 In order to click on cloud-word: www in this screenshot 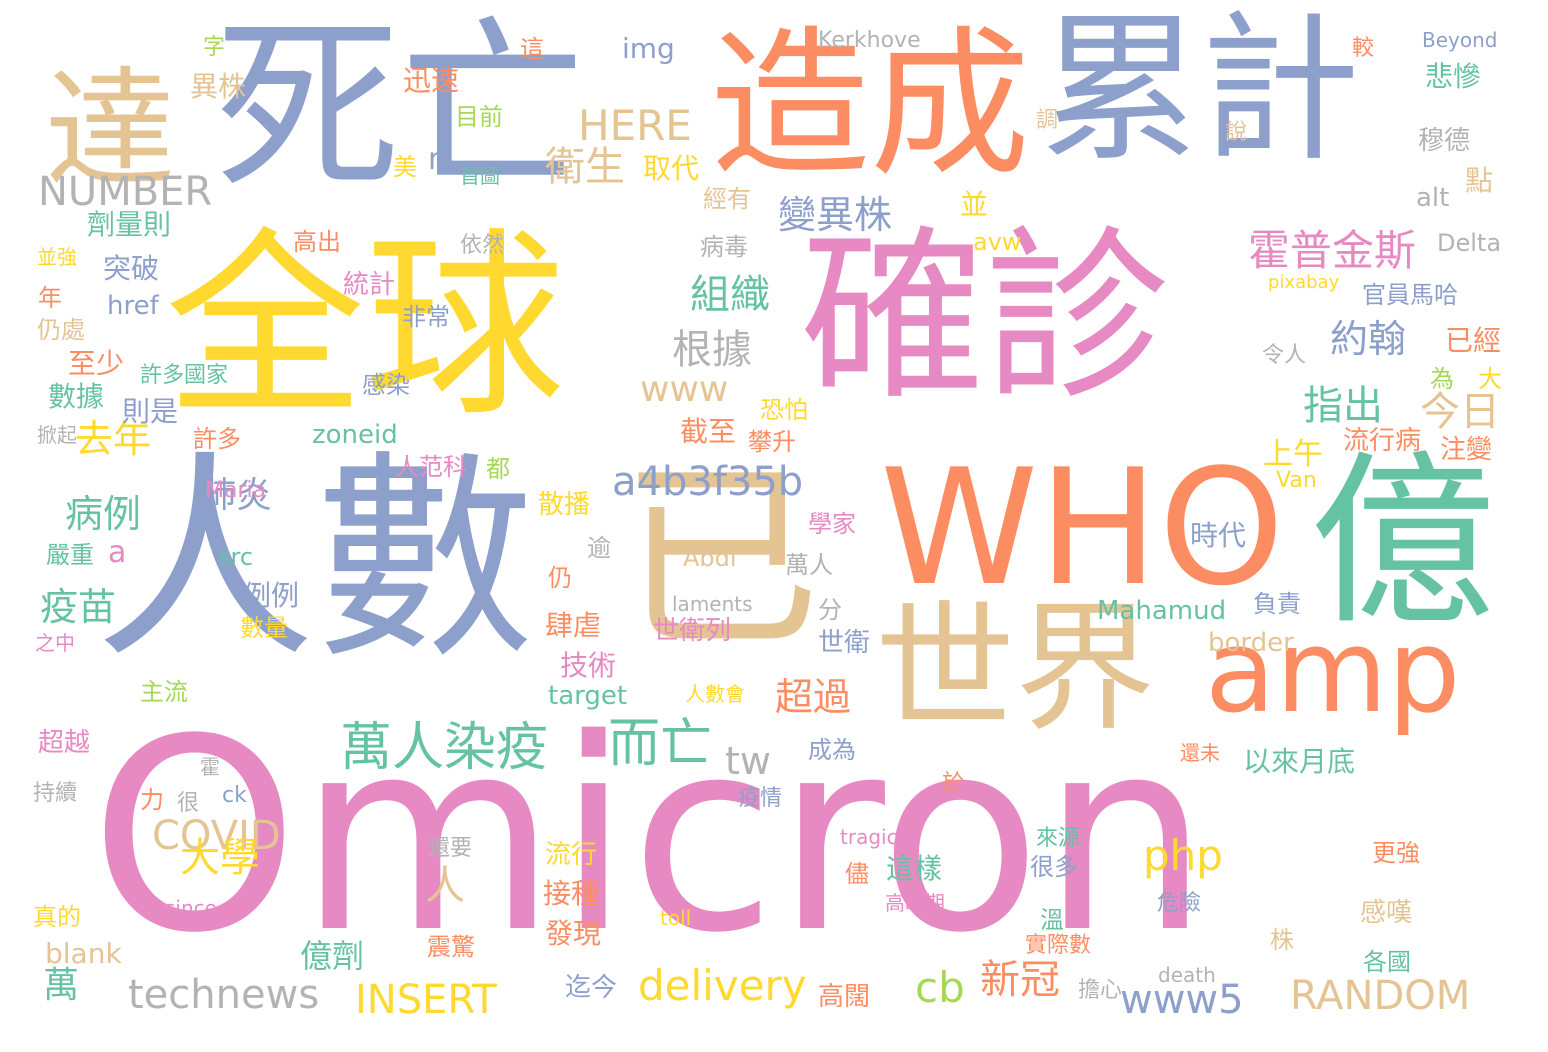, I will do `click(684, 389)`.